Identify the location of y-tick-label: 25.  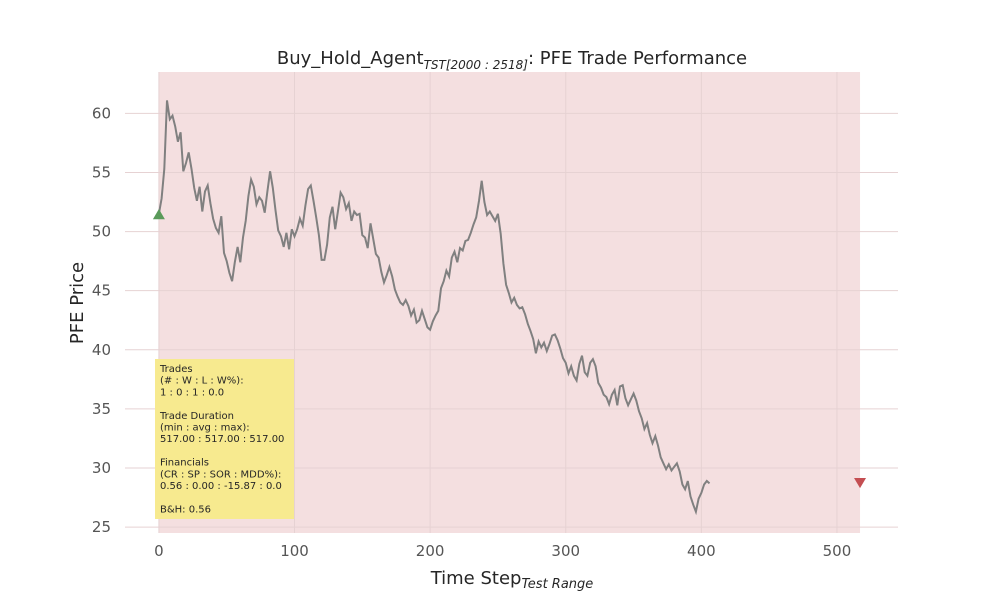
(101, 527).